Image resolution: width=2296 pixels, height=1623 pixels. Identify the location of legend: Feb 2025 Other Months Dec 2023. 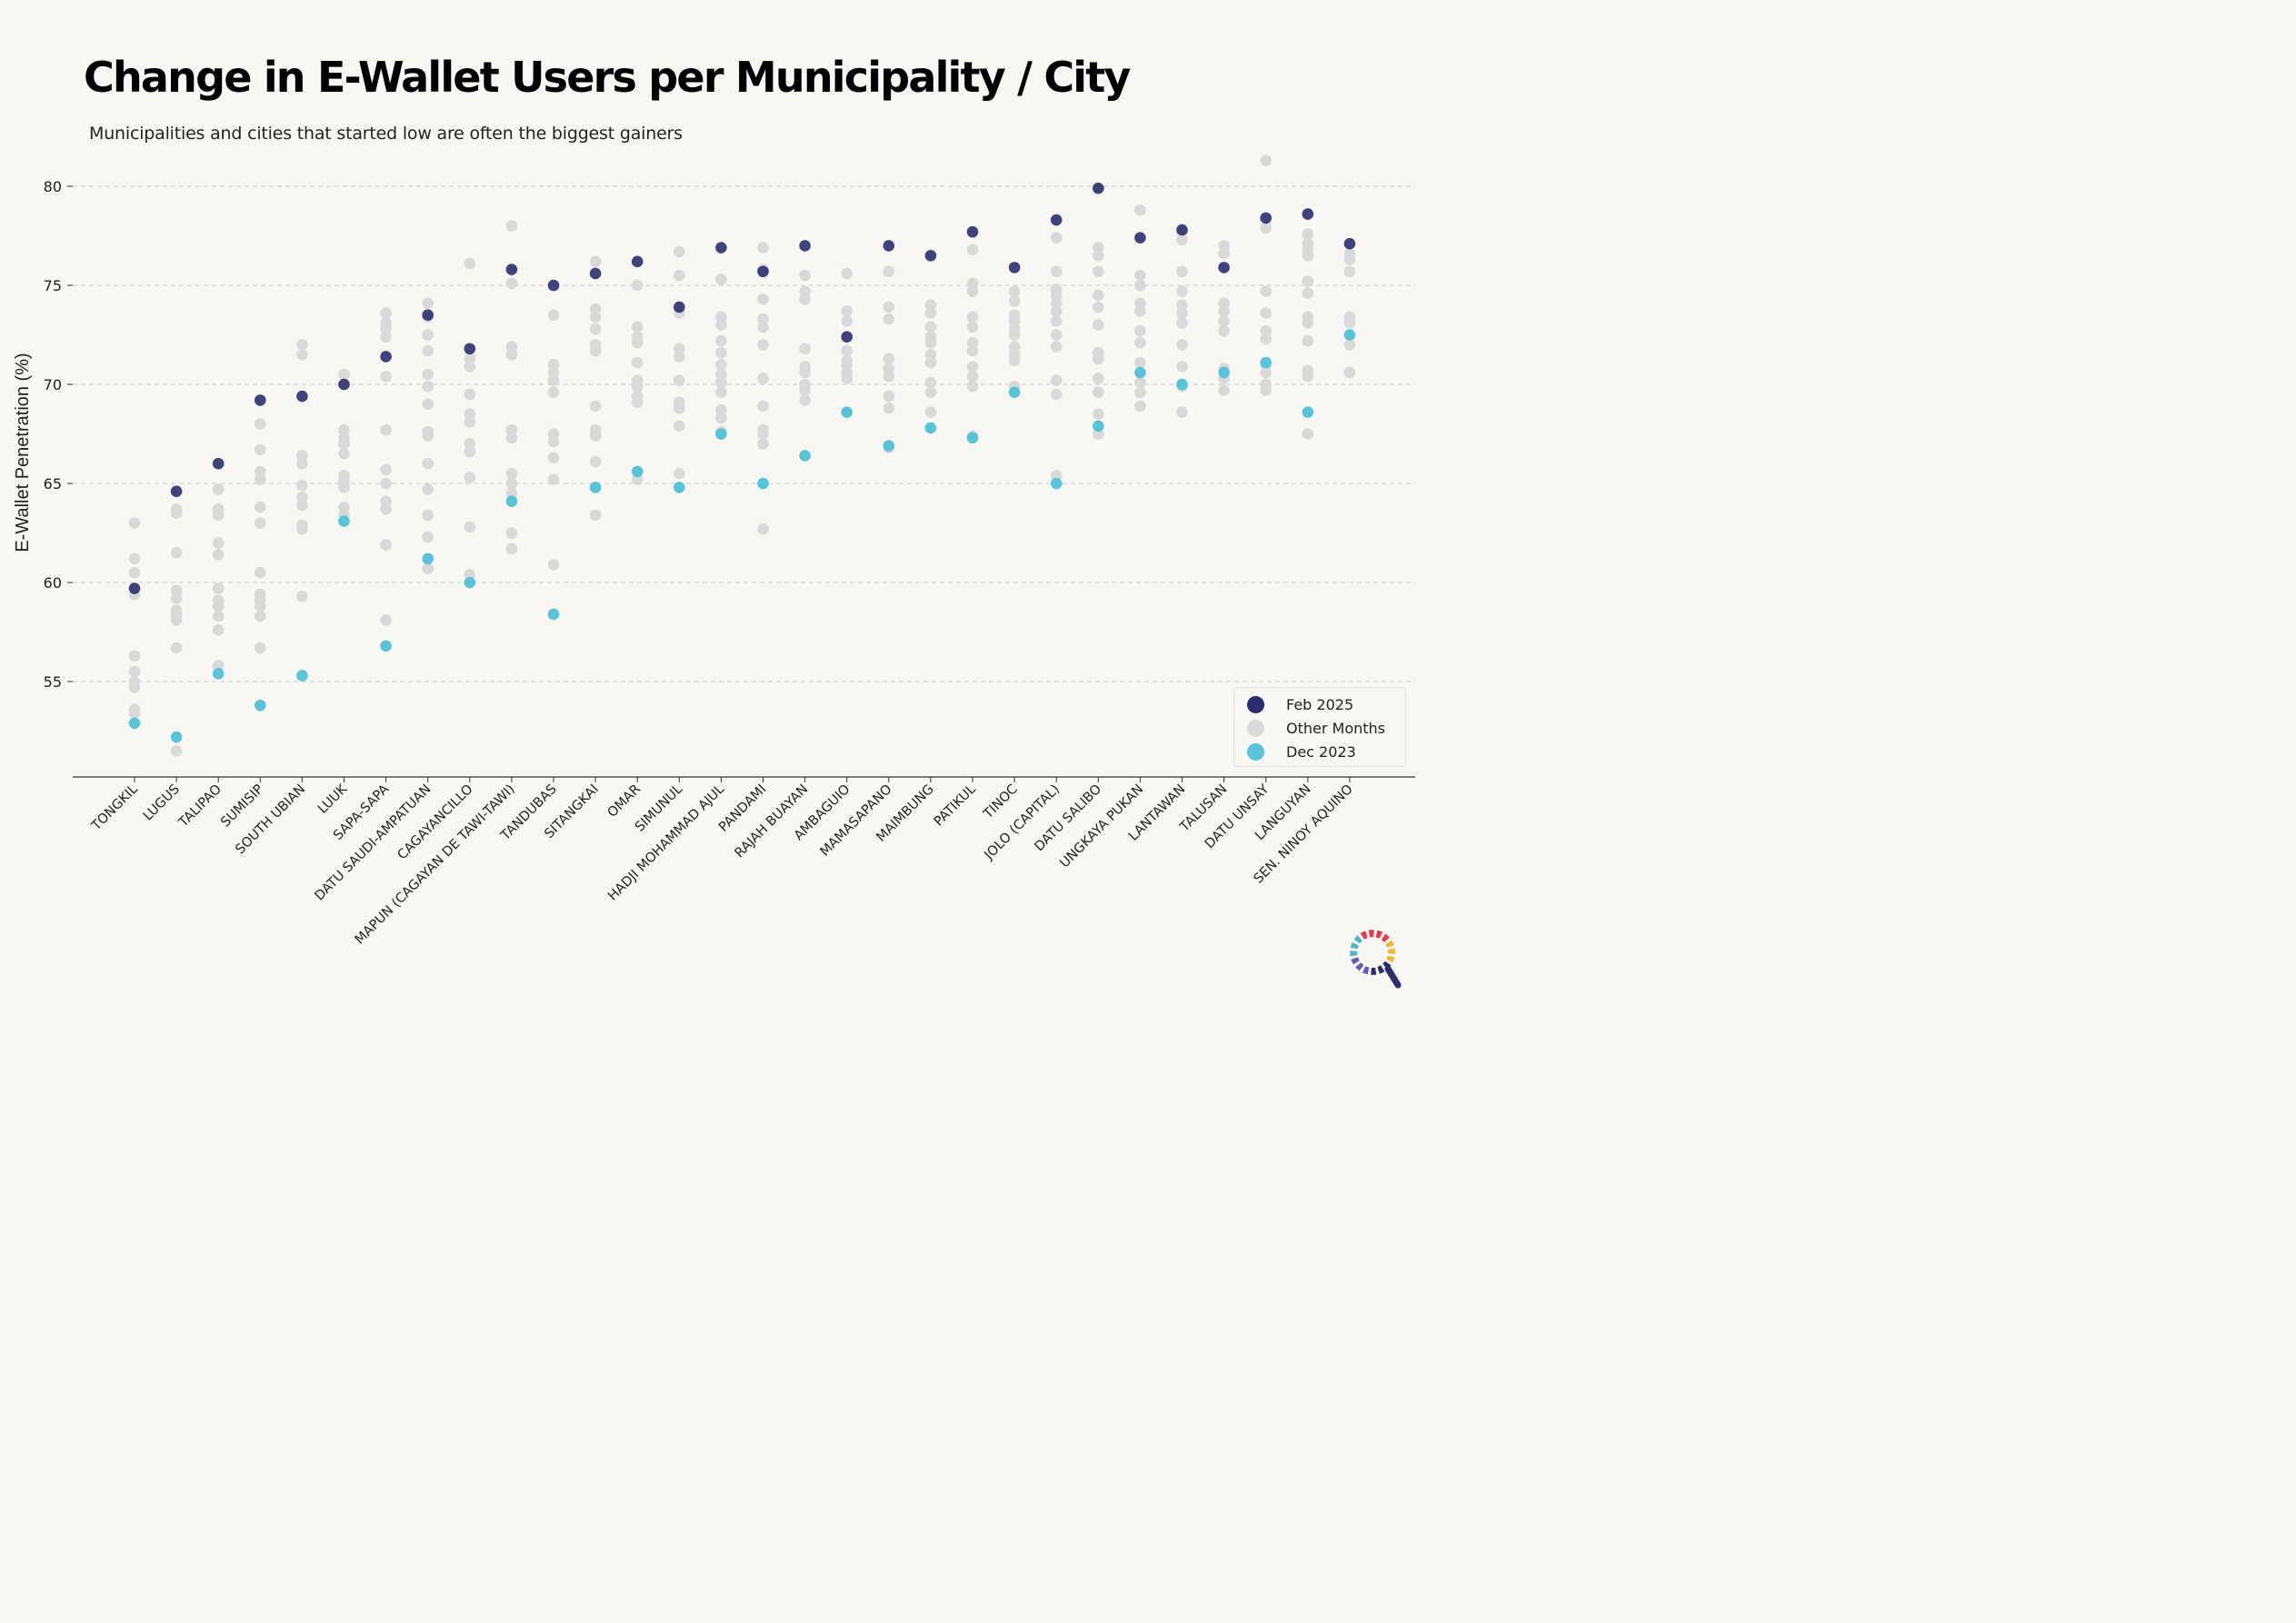
(1319, 727).